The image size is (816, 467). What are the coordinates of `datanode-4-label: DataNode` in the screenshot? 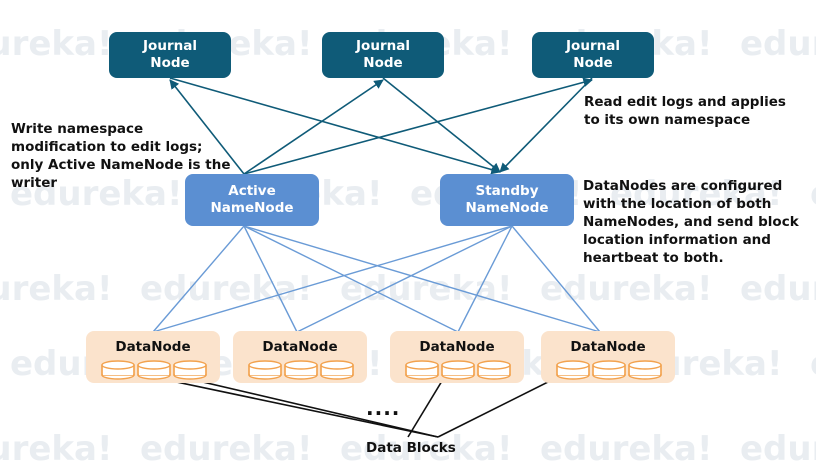 It's located at (608, 347).